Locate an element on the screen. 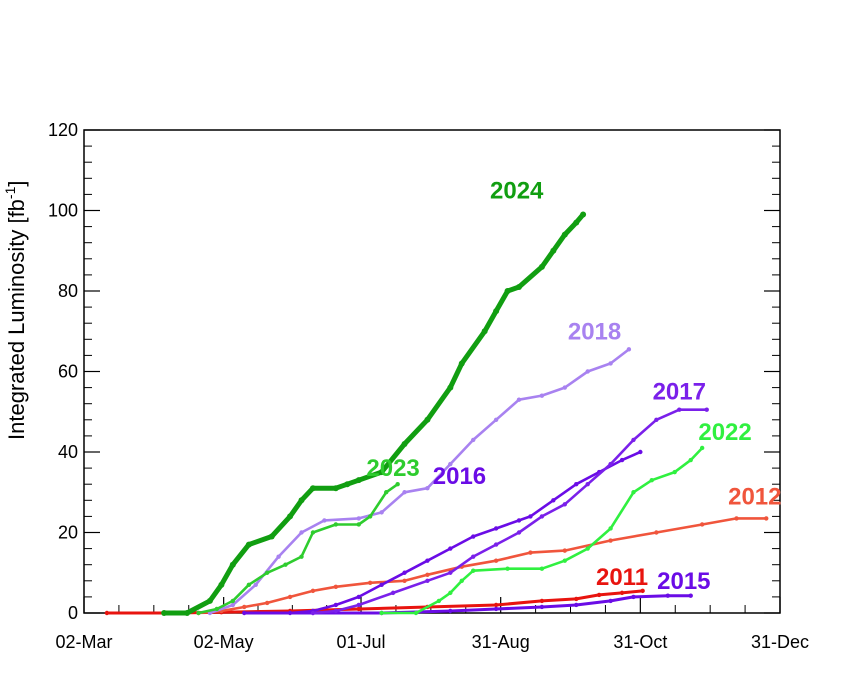 This screenshot has height=685, width=841. y-axis-title-close: ] is located at coordinates (16, 184).